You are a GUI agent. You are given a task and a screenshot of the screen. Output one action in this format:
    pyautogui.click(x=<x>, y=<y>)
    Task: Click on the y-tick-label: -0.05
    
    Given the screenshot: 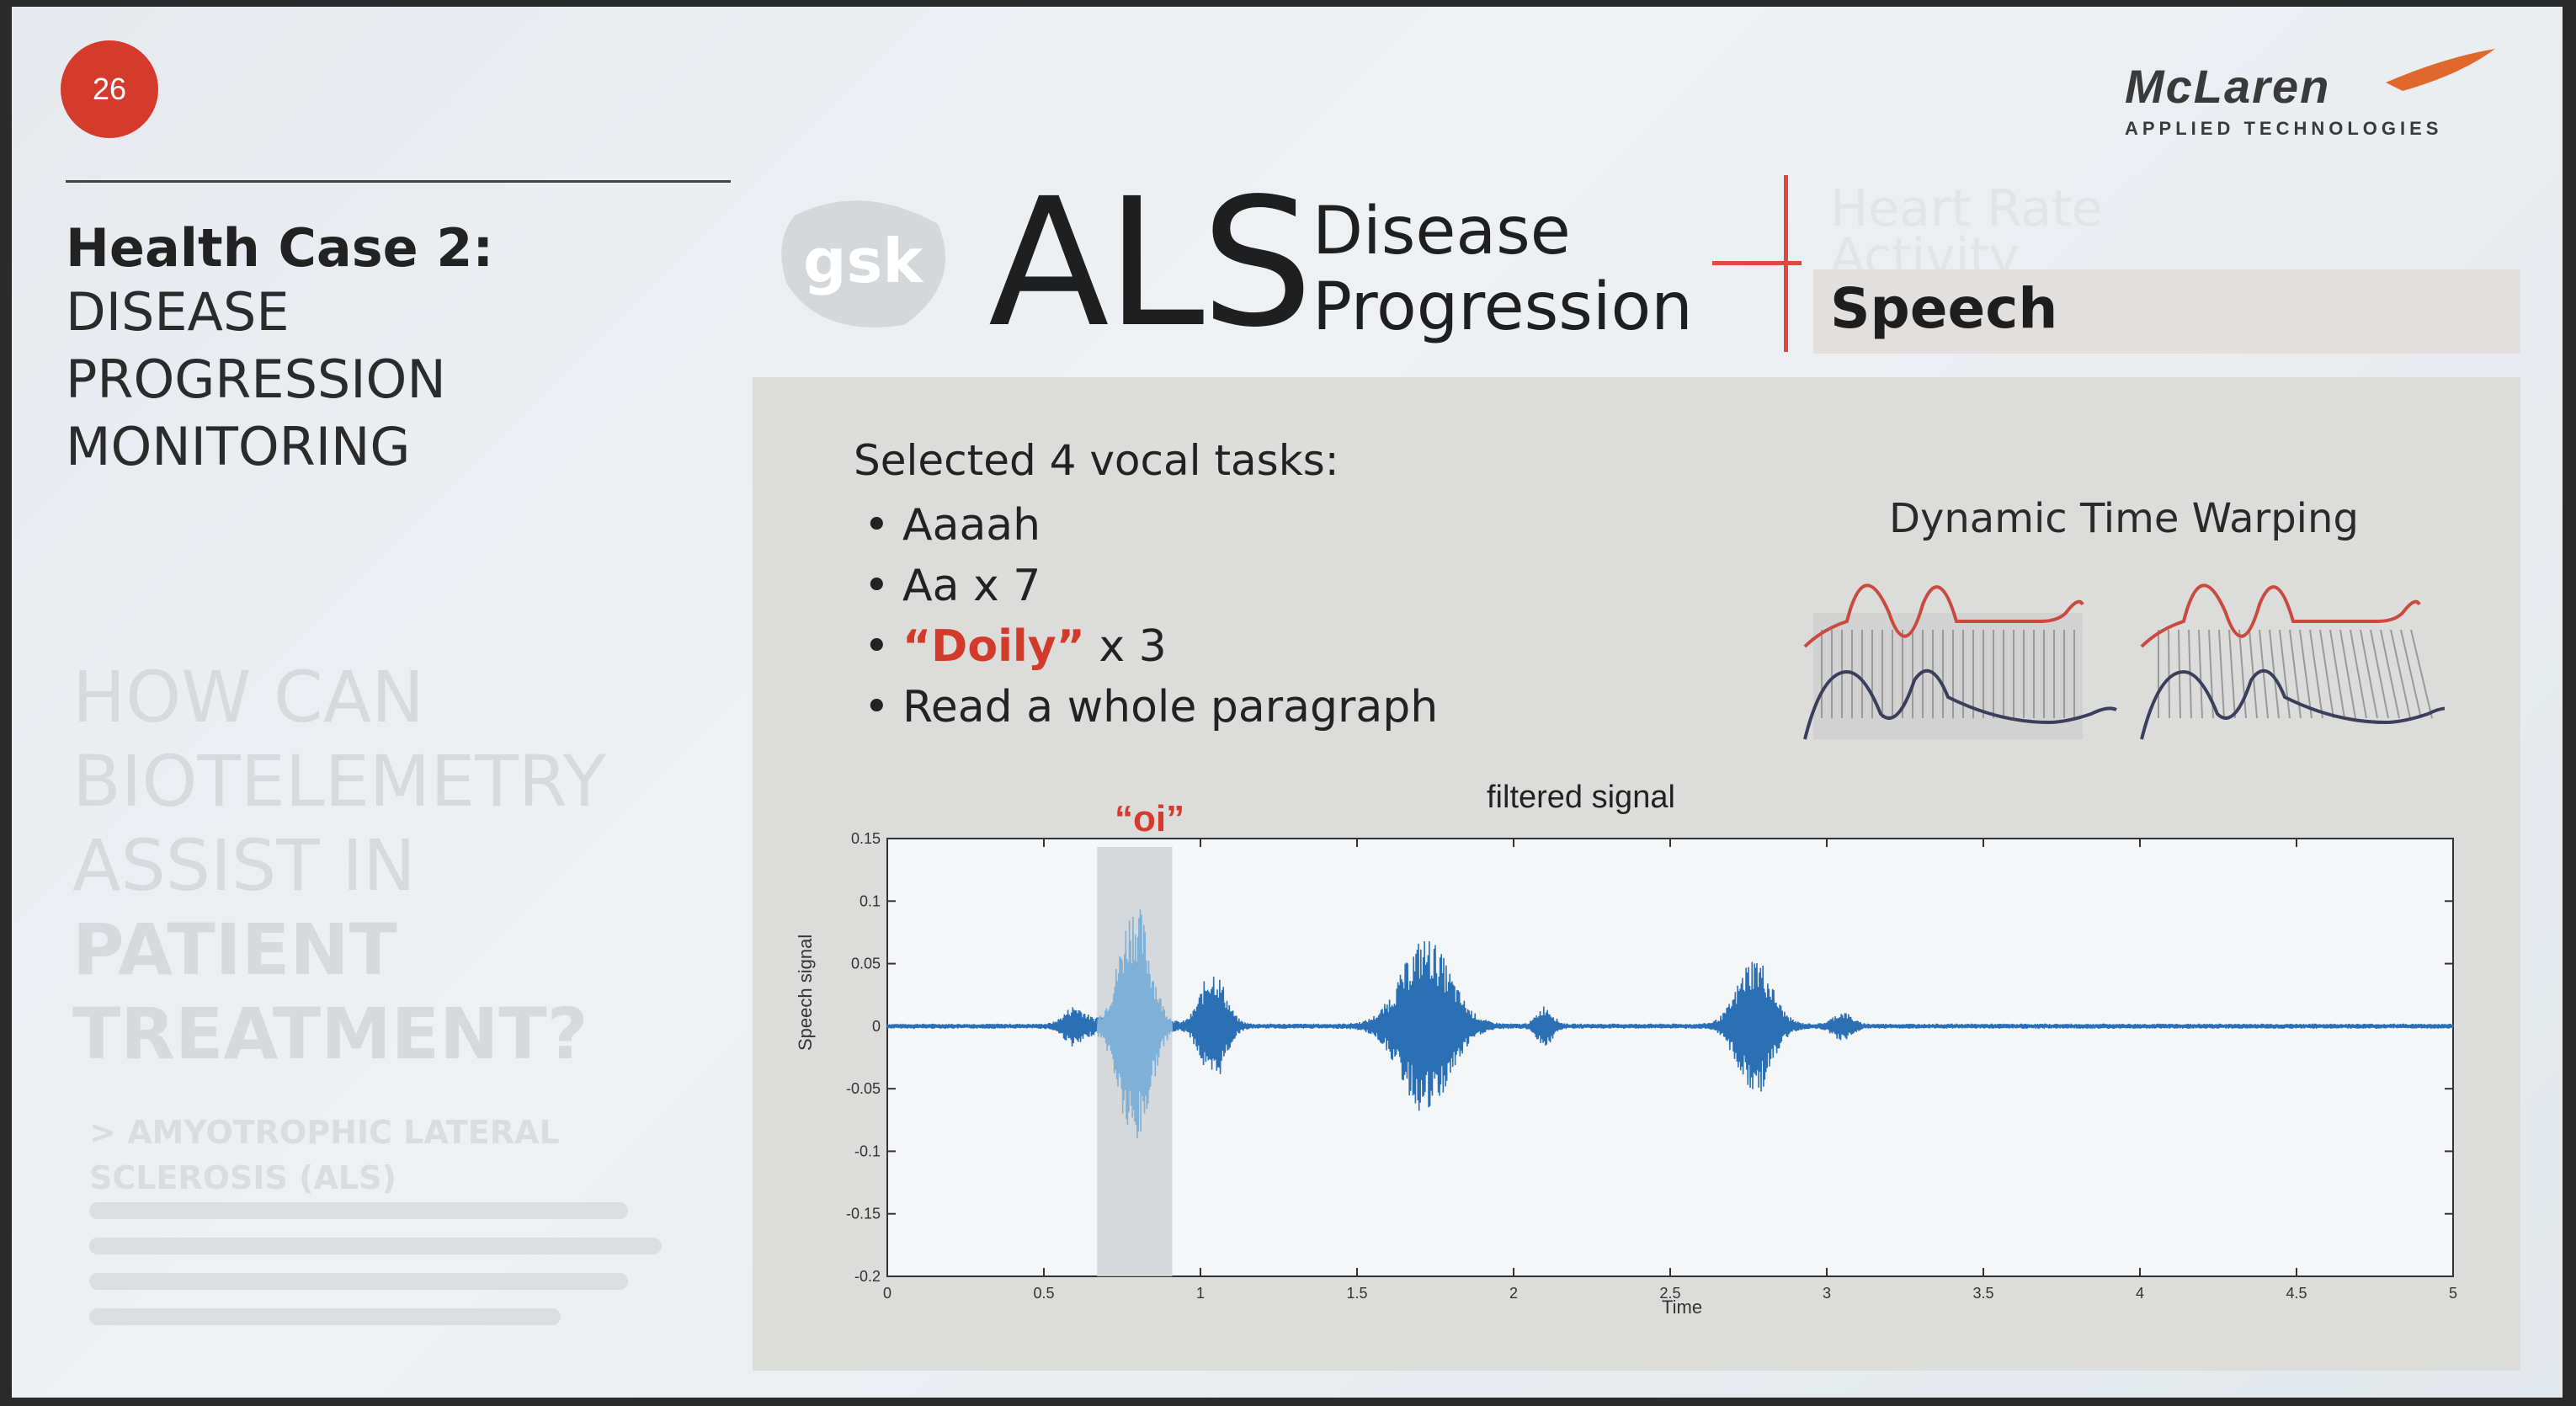 What is the action you would take?
    pyautogui.click(x=864, y=1088)
    